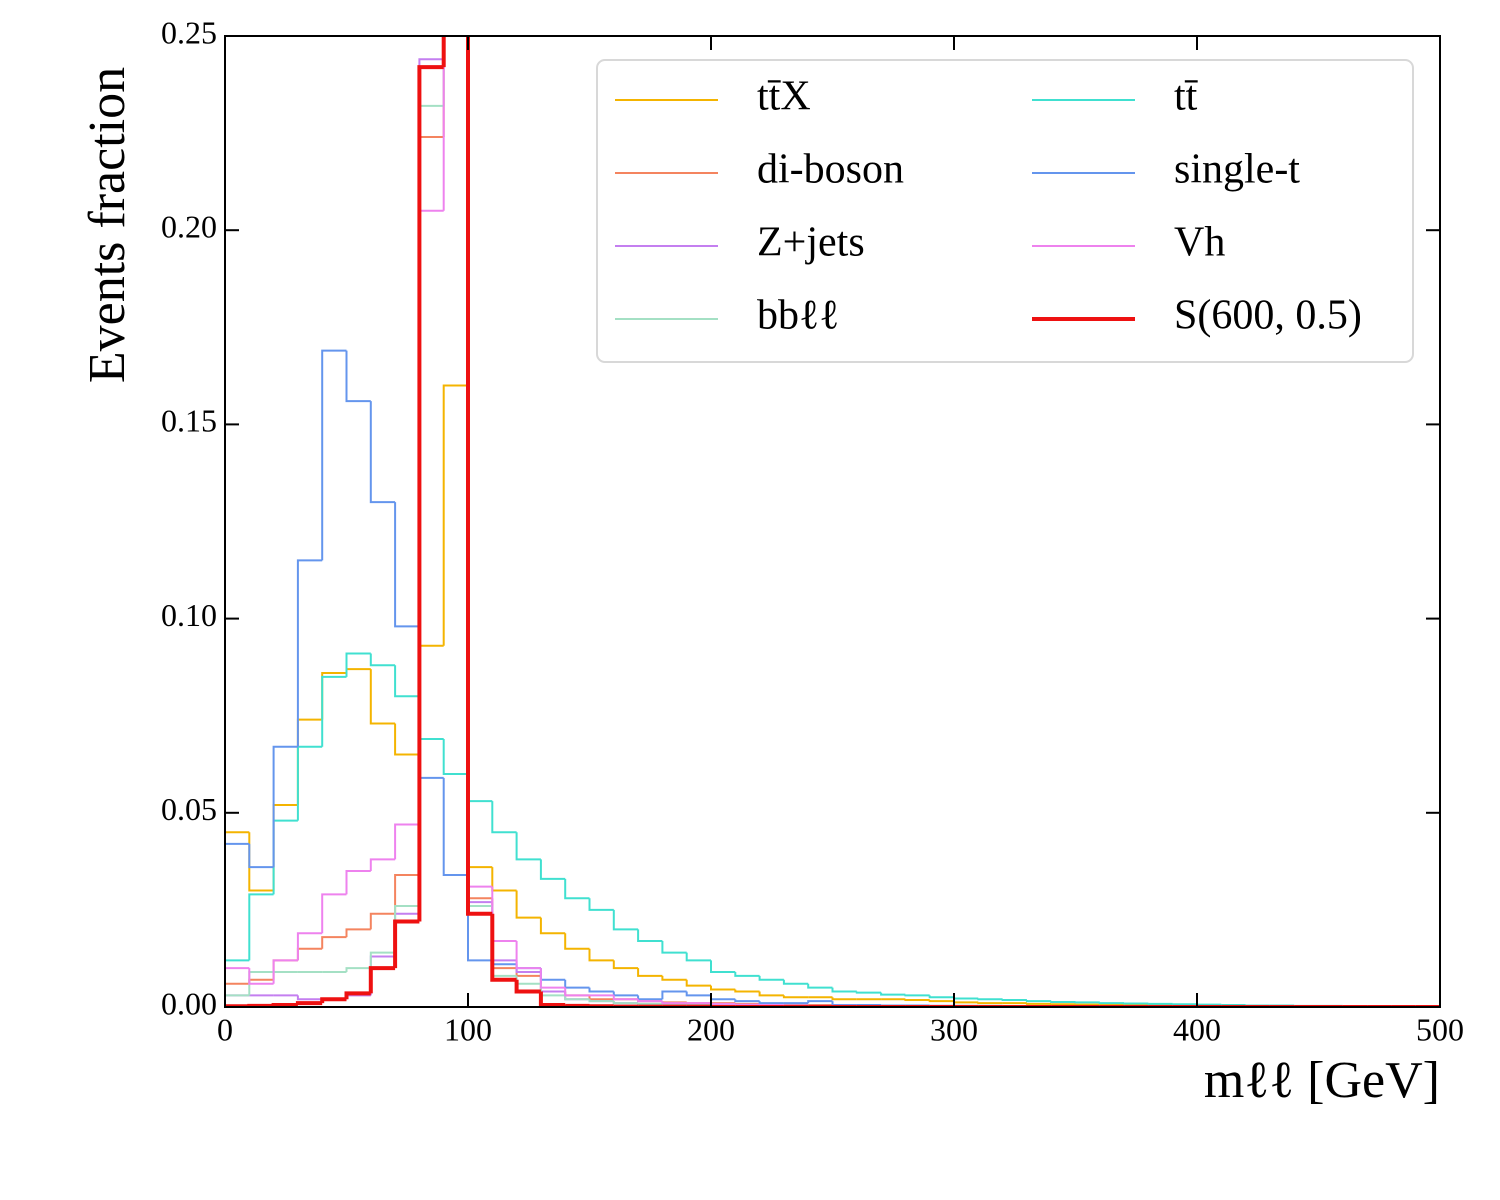 The width and height of the screenshot is (1500, 1200). Describe the element at coordinates (1237, 170) in the screenshot. I see `legend-label: single-t` at that location.